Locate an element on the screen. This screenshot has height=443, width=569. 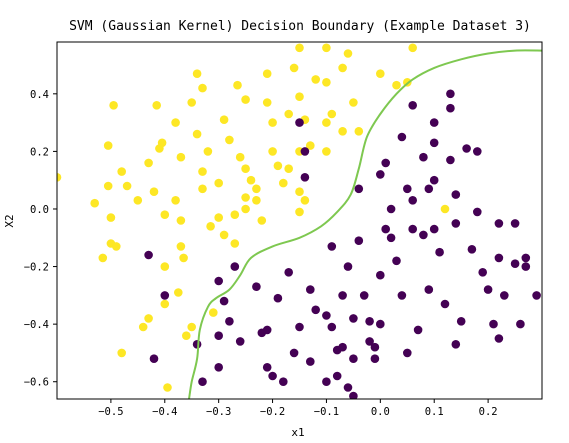
x-tick-label: −0.1 is located at coordinates (326, 412).